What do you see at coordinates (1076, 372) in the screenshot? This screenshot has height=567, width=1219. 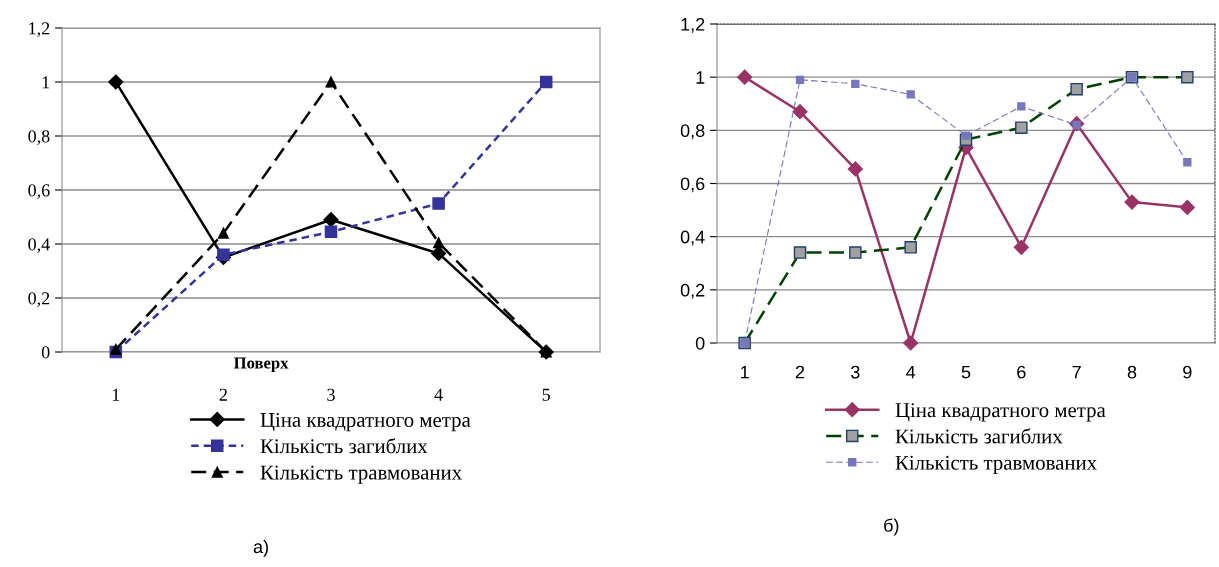 I see `x-tick-label: 7` at bounding box center [1076, 372].